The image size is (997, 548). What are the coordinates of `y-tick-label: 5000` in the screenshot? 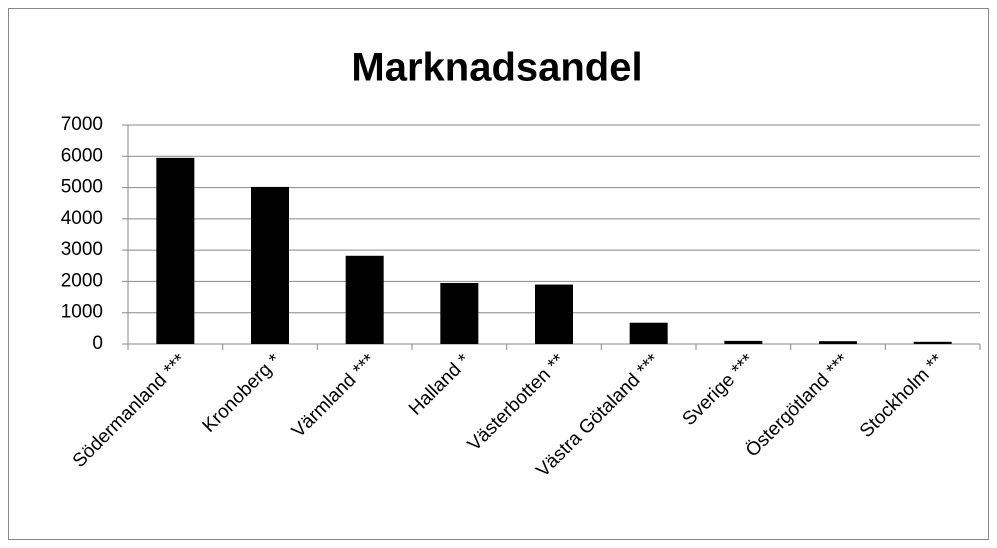 It's located at (82, 187).